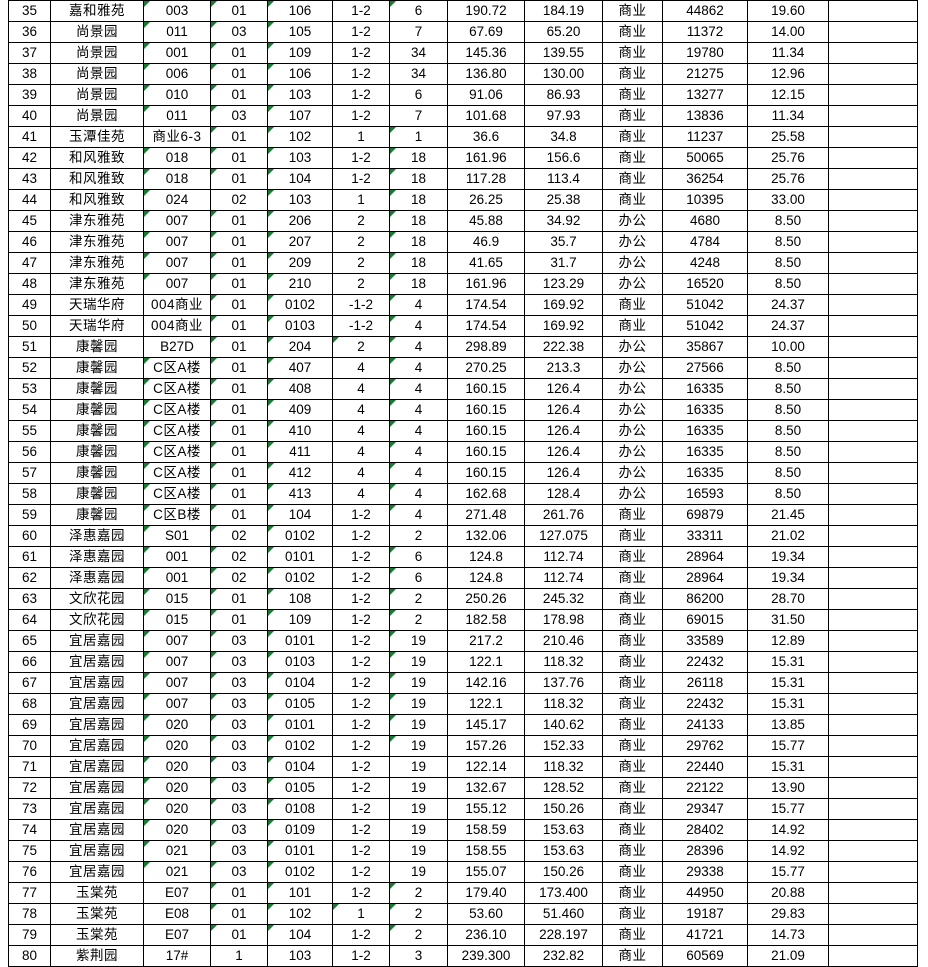 The image size is (928, 967). What do you see at coordinates (563, 851) in the screenshot?
I see `cell-area_inner: 153.63` at bounding box center [563, 851].